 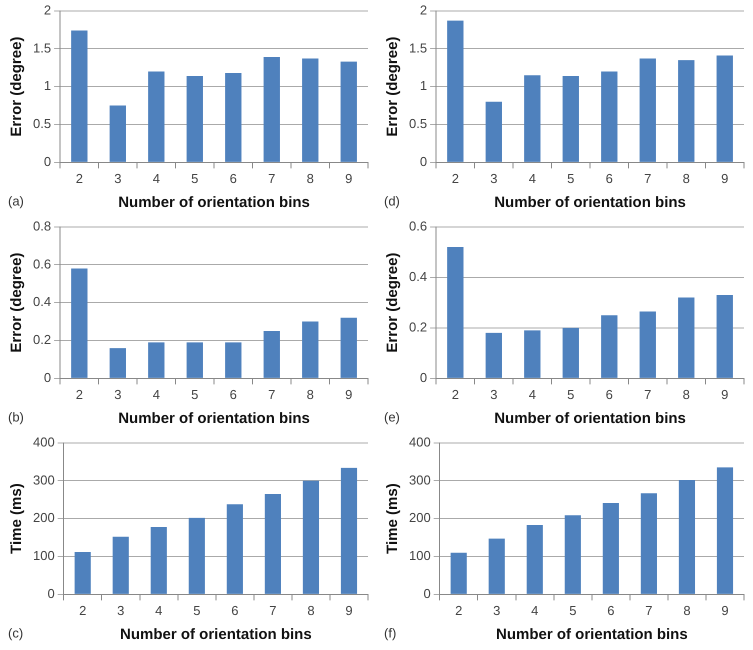 I want to click on y-tick-label: 0.4, so click(x=418, y=276).